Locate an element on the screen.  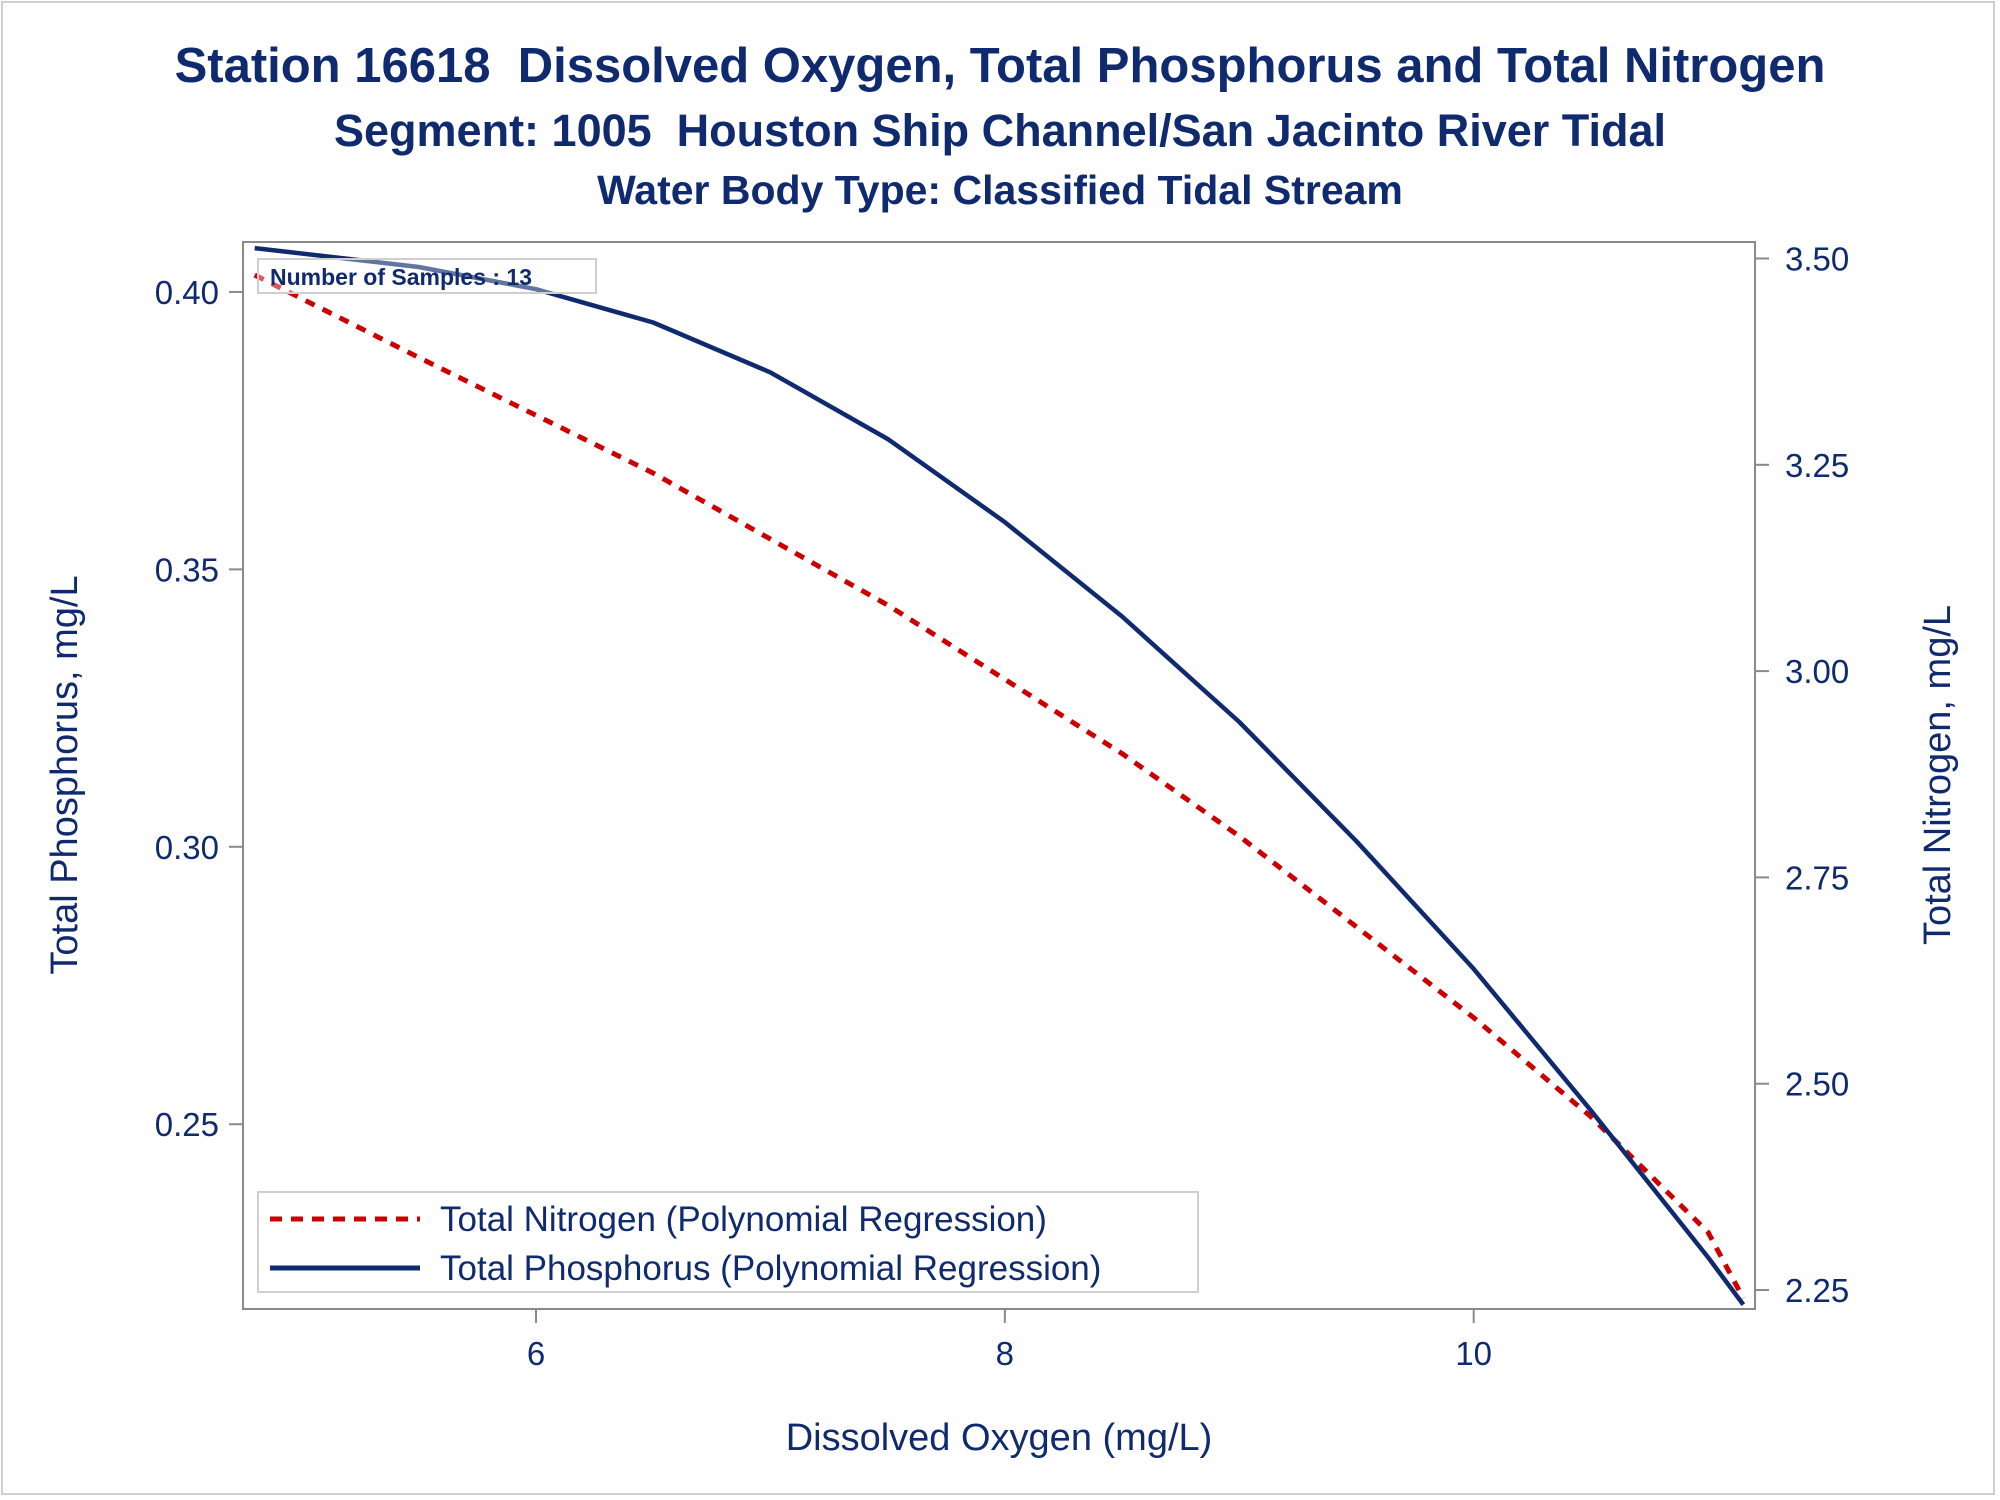
legend-box is located at coordinates (728, 1242).